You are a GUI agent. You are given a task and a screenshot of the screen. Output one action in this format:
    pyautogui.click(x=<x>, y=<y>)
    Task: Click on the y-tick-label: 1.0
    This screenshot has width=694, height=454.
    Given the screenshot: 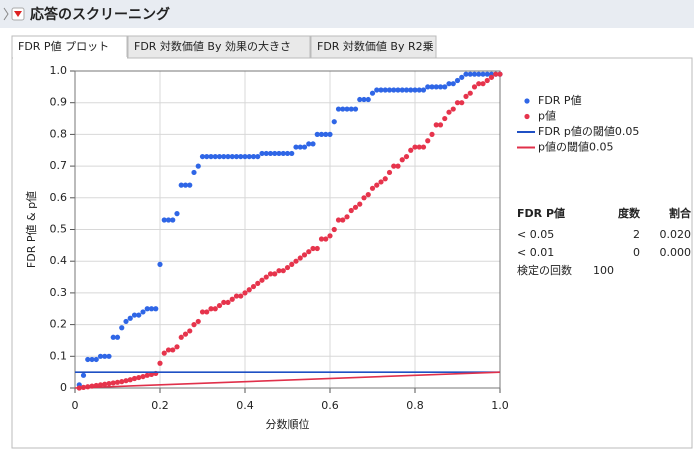 What is the action you would take?
    pyautogui.click(x=59, y=70)
    